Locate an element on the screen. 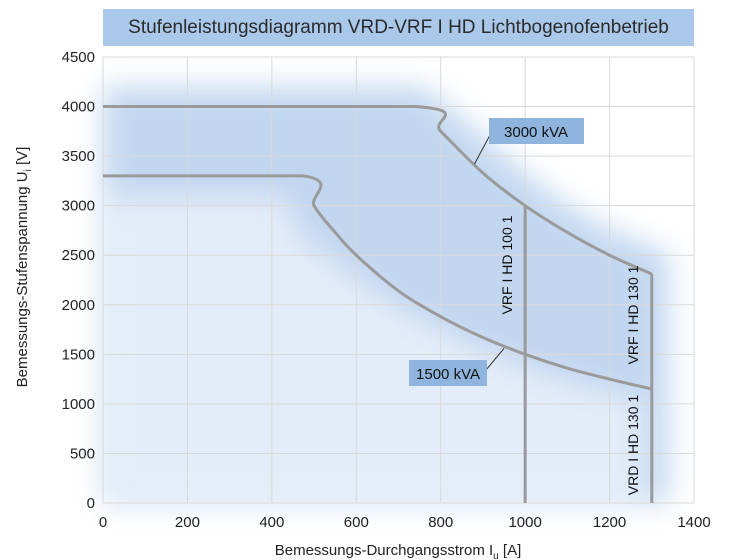 Image resolution: width=730 pixels, height=560 pixels. y-axis-label-unit: [V] is located at coordinates (22, 158).